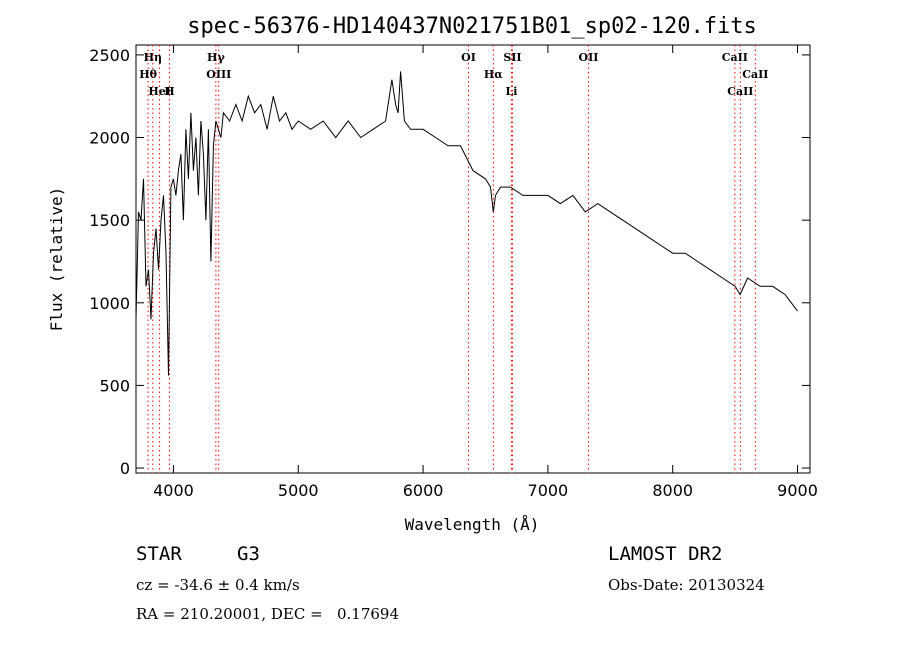 This screenshot has width=900, height=650. Describe the element at coordinates (298, 490) in the screenshot. I see `x-tick-label: 5000` at that location.